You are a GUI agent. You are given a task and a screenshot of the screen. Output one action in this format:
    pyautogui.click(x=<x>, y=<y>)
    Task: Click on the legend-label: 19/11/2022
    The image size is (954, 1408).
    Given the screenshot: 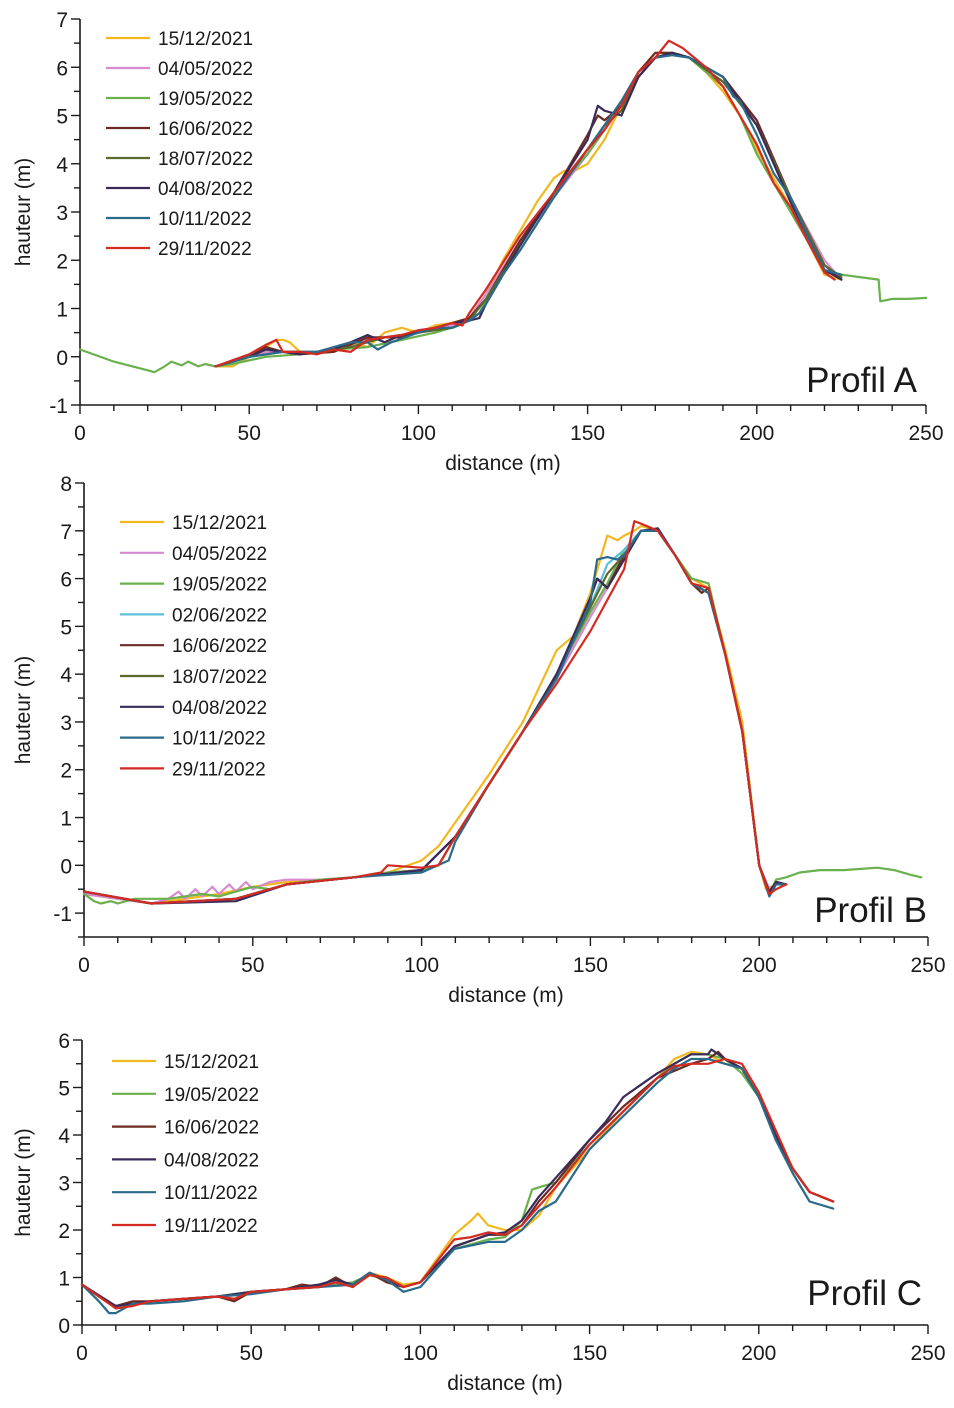 What is the action you would take?
    pyautogui.click(x=211, y=1226)
    